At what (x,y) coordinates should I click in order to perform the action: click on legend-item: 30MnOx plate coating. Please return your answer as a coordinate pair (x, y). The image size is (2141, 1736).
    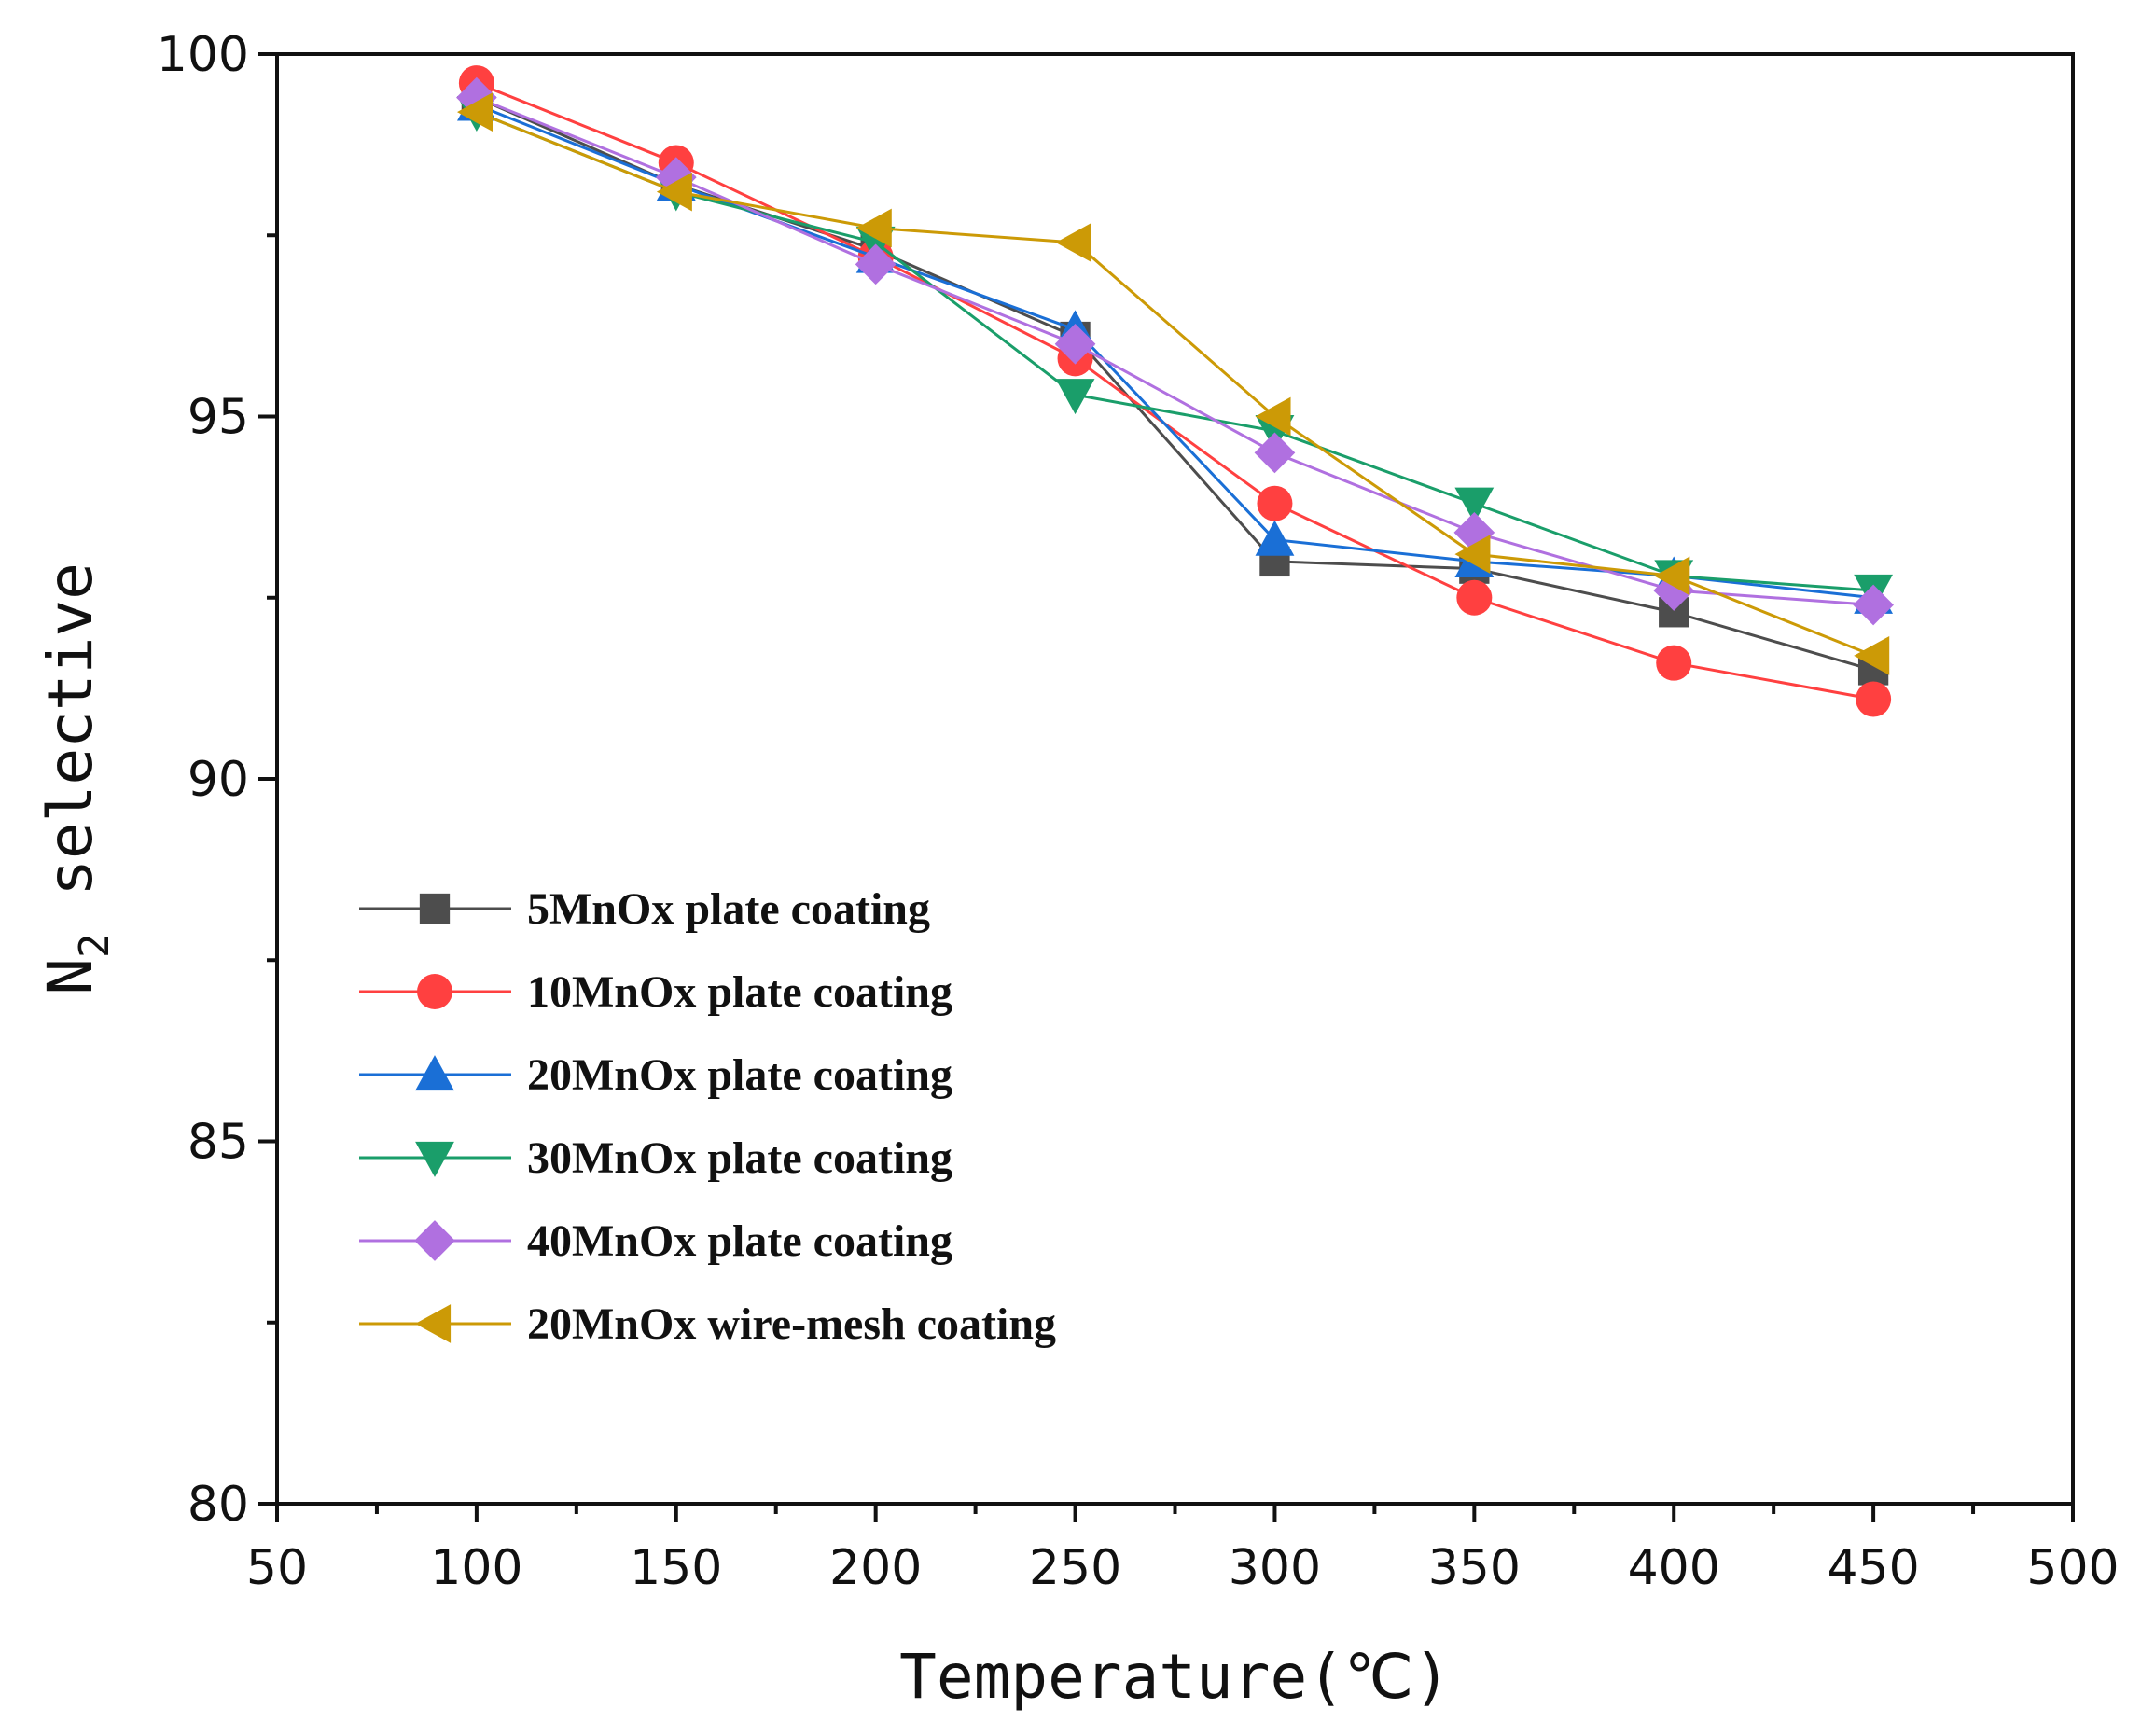
    Looking at the image, I should click on (655, 1158).